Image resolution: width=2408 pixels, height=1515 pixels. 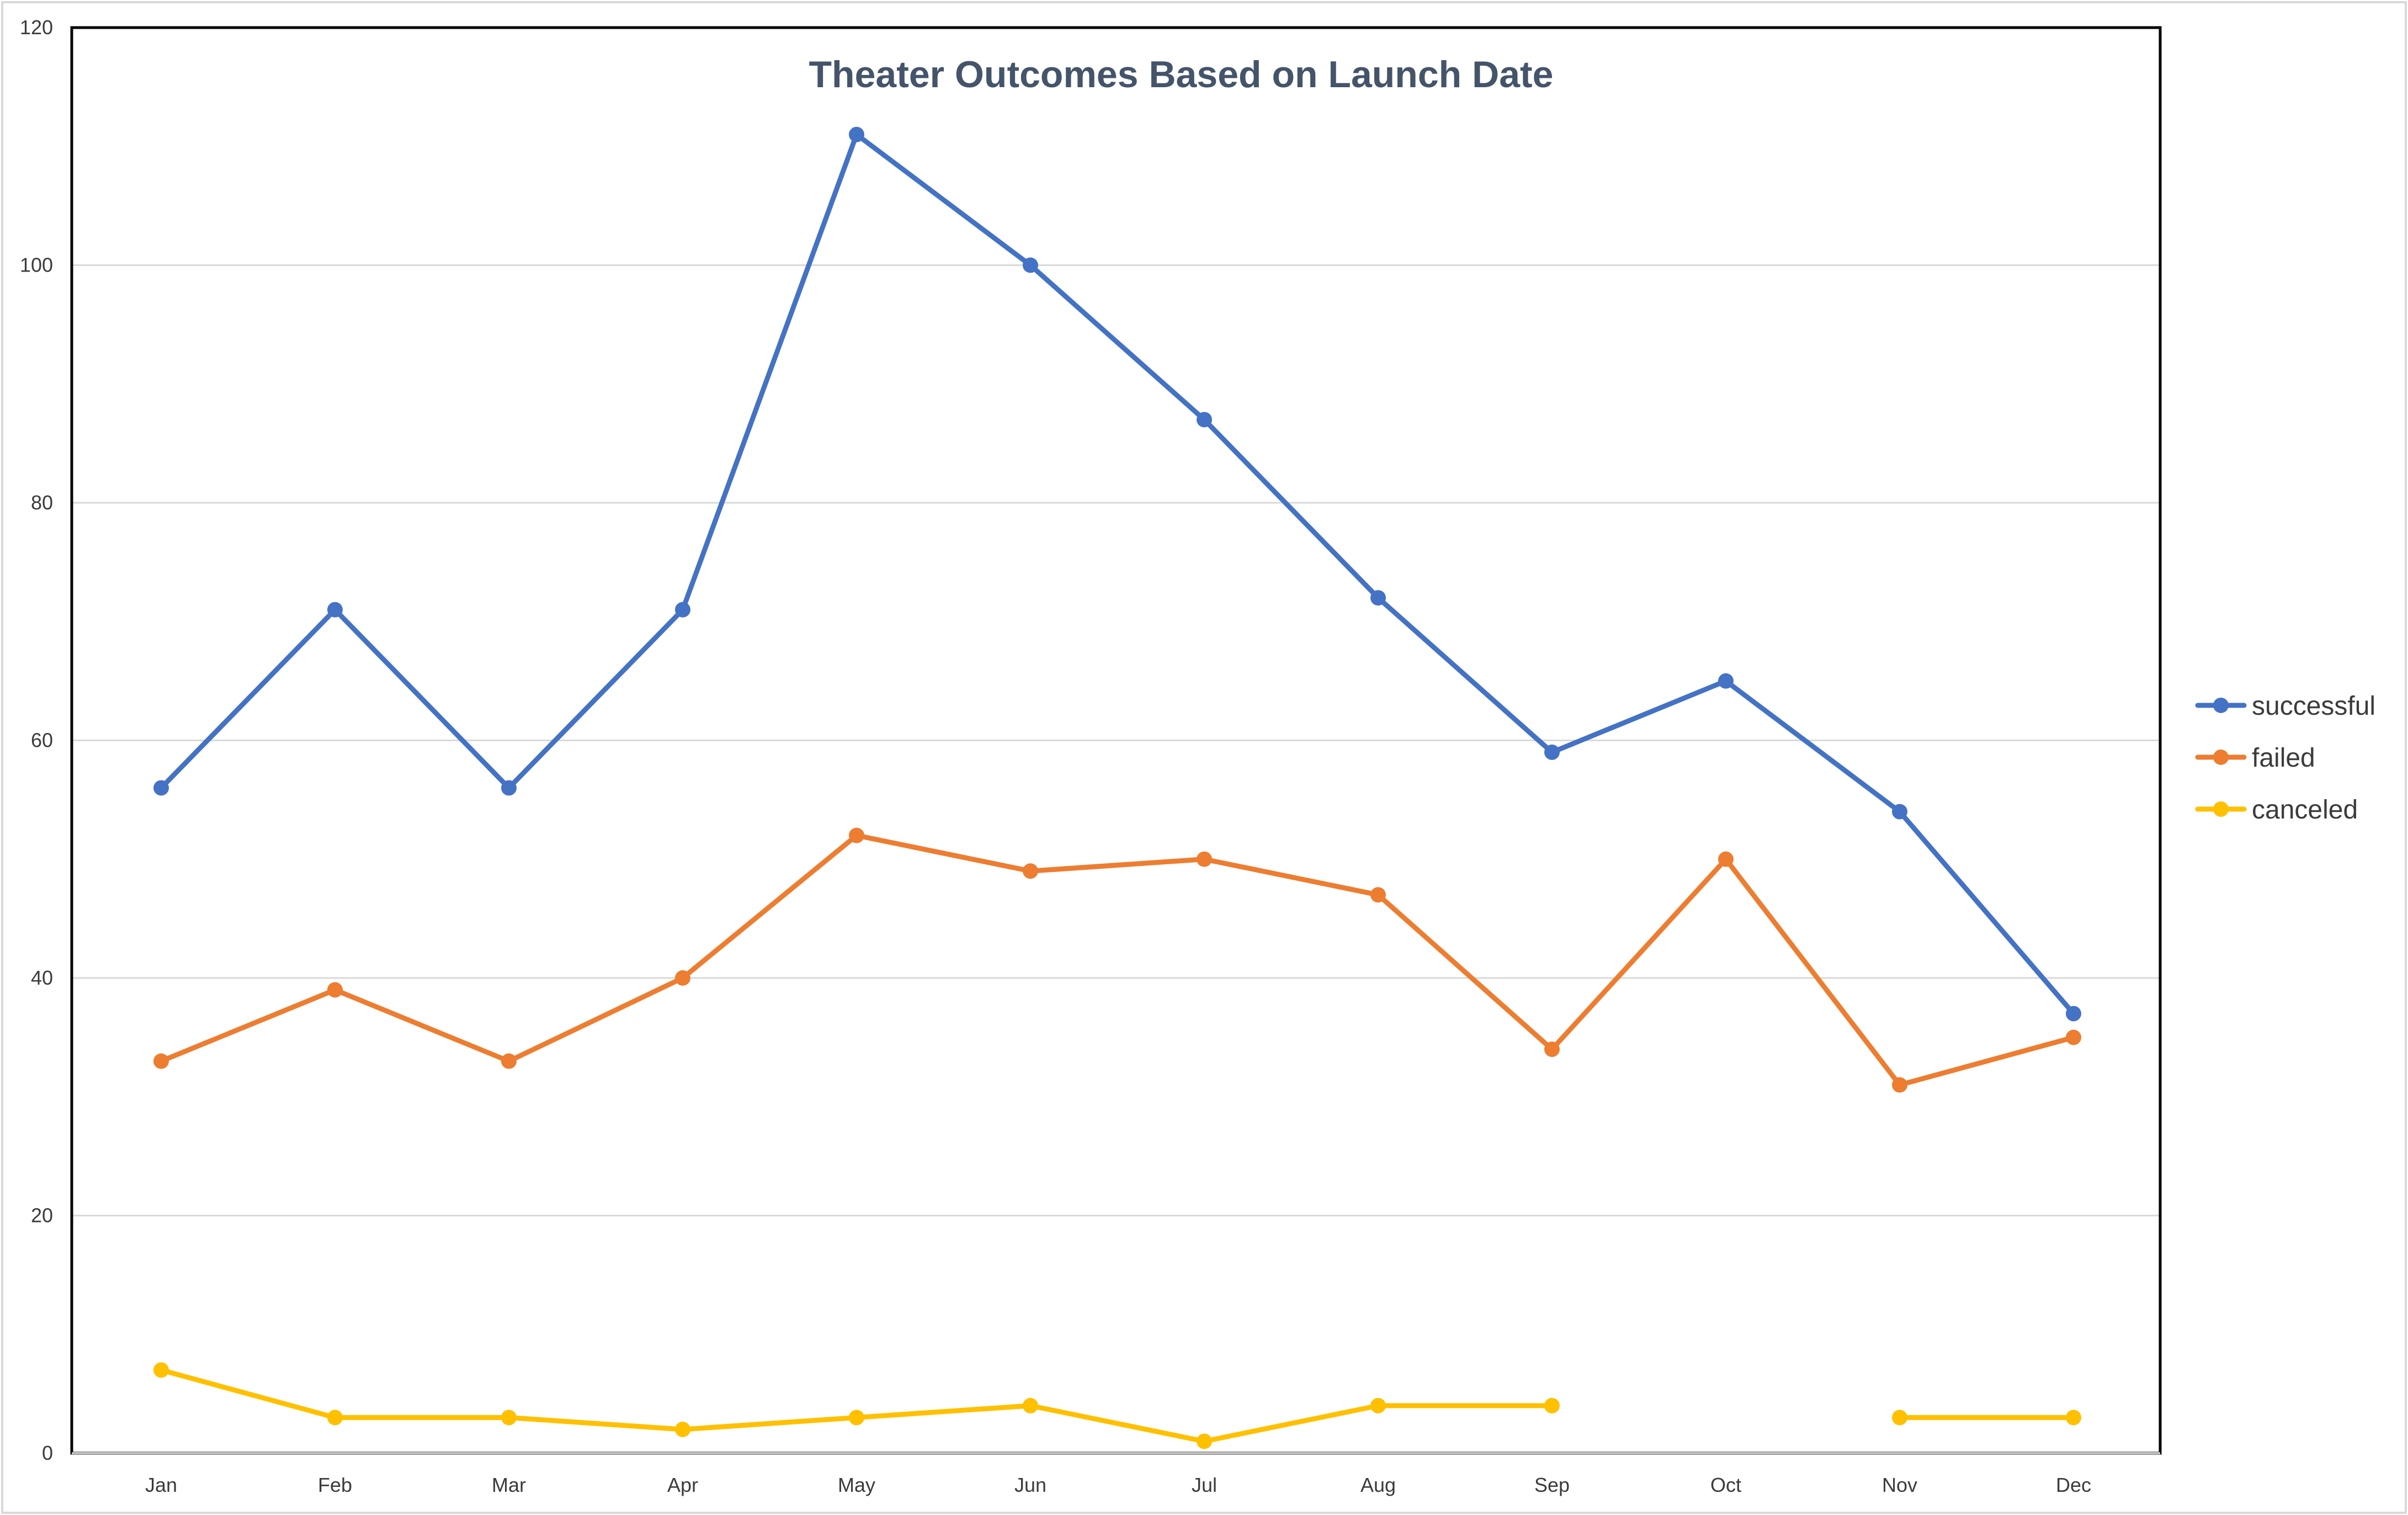 I want to click on legend-swatch-marker-failed, so click(x=2221, y=757).